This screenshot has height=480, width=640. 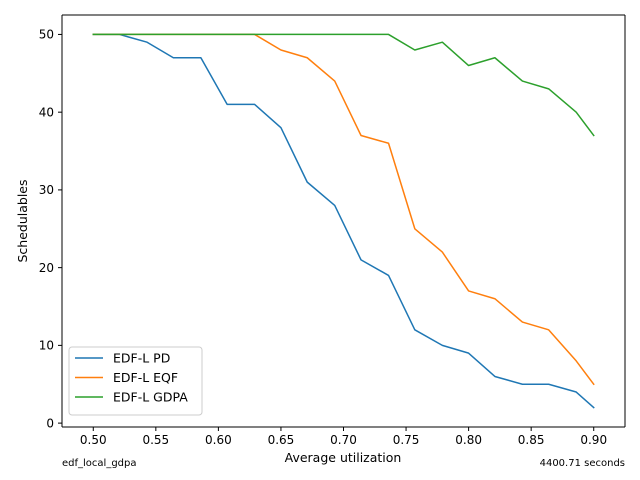 What do you see at coordinates (50, 229) in the screenshot?
I see `y-axis-ticks: 0 10 20 30 40 50` at bounding box center [50, 229].